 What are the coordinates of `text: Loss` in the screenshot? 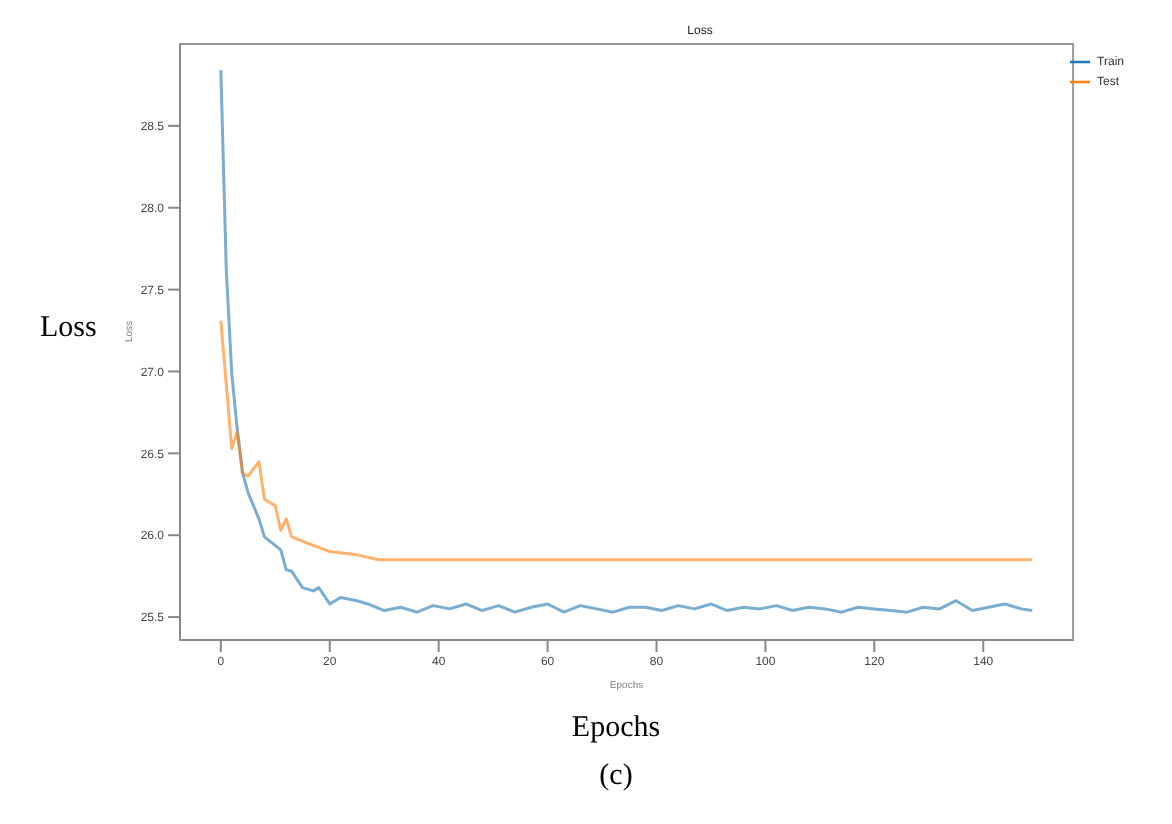 It's located at (68, 329).